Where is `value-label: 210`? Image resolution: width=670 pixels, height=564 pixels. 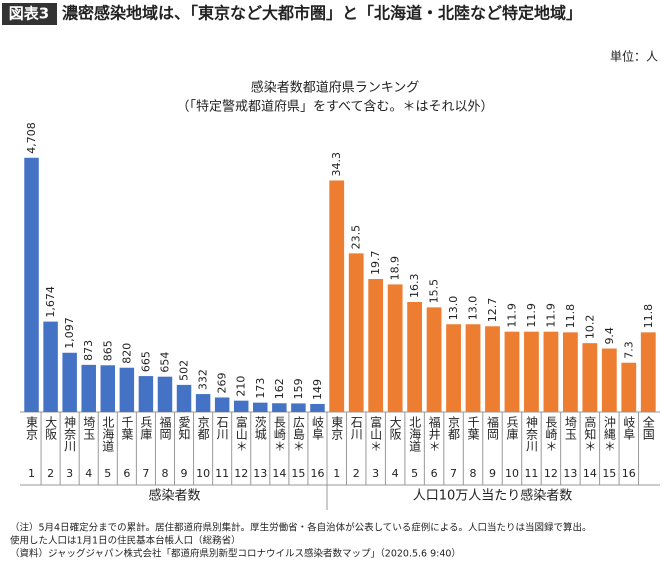 value-label: 210 is located at coordinates (241, 386).